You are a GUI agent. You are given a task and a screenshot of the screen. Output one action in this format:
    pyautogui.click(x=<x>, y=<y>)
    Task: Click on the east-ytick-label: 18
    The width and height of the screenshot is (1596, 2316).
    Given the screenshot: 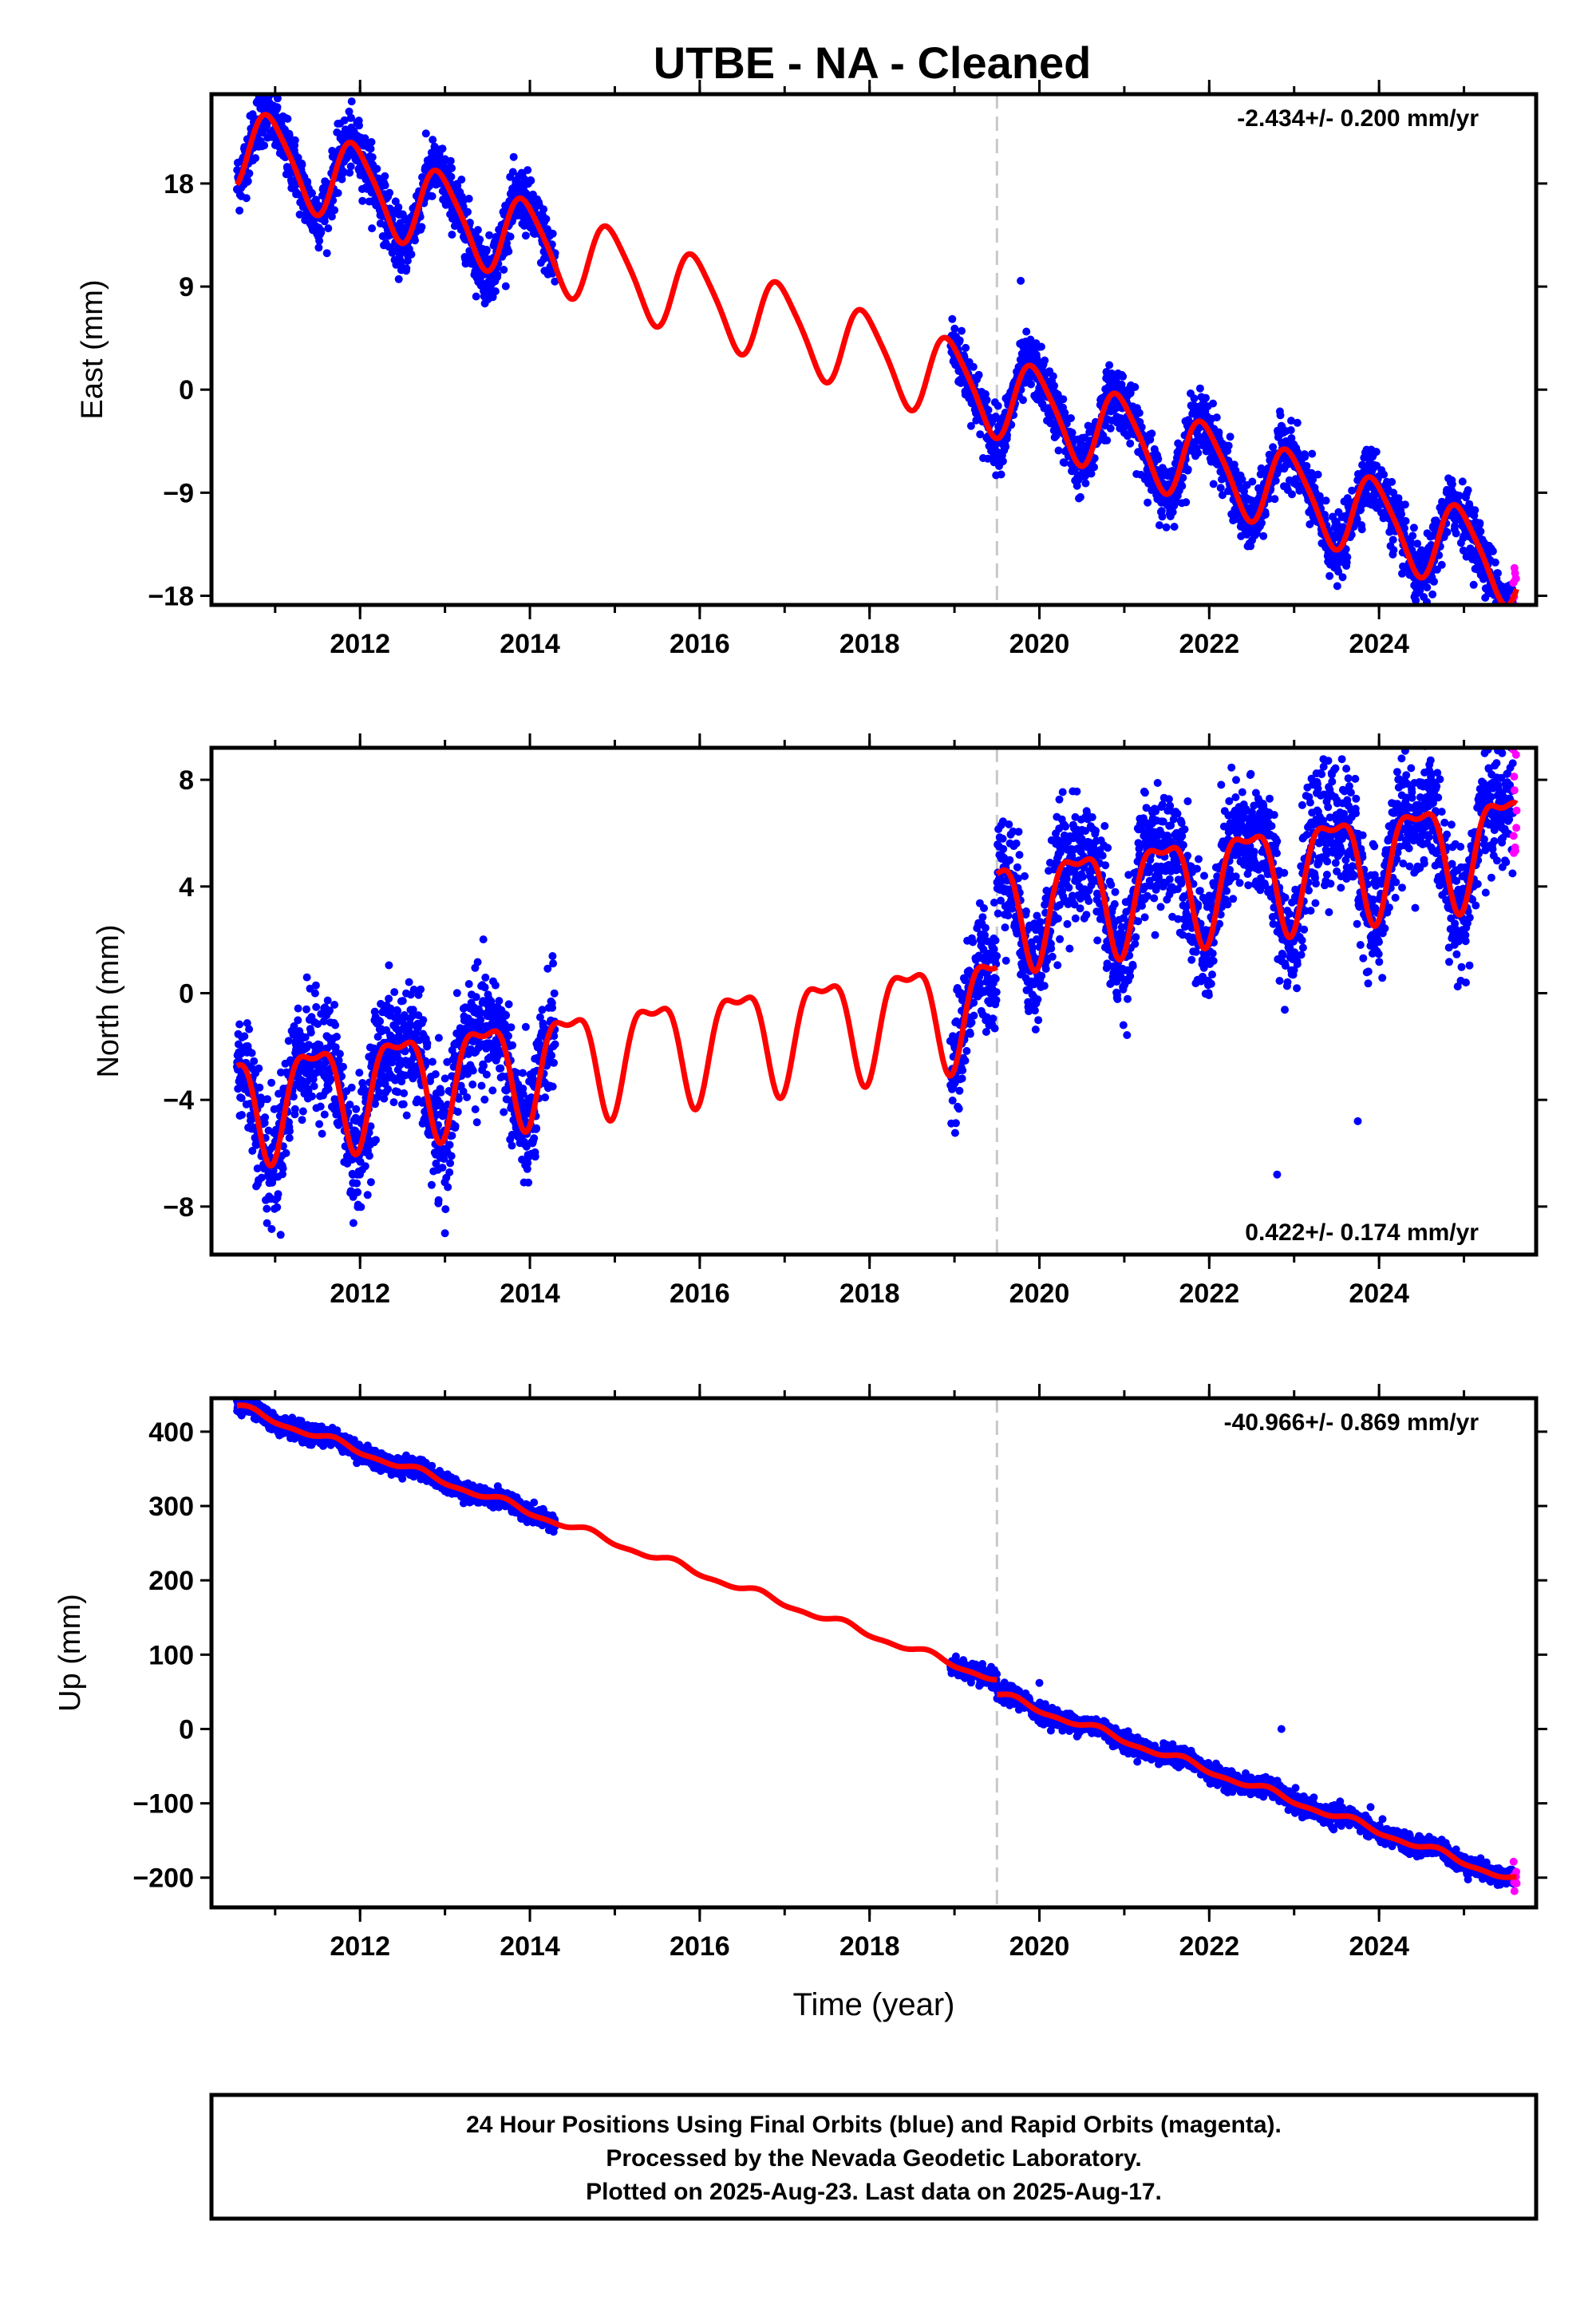 What is the action you would take?
    pyautogui.click(x=179, y=184)
    